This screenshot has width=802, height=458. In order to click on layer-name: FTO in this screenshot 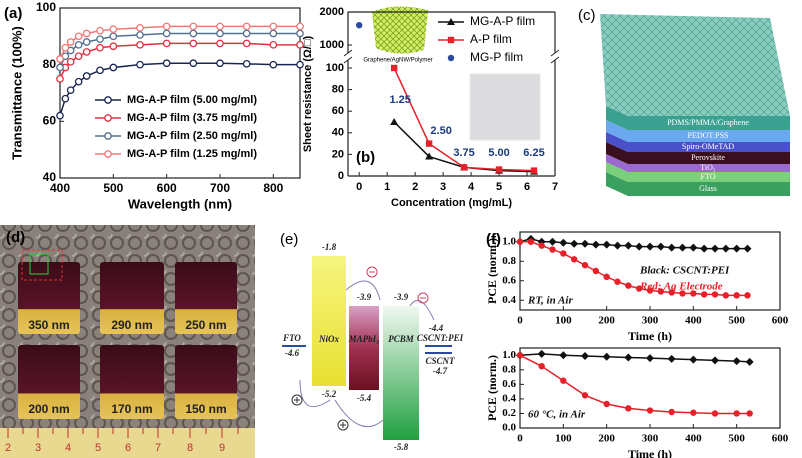, I will do `click(291, 338)`.